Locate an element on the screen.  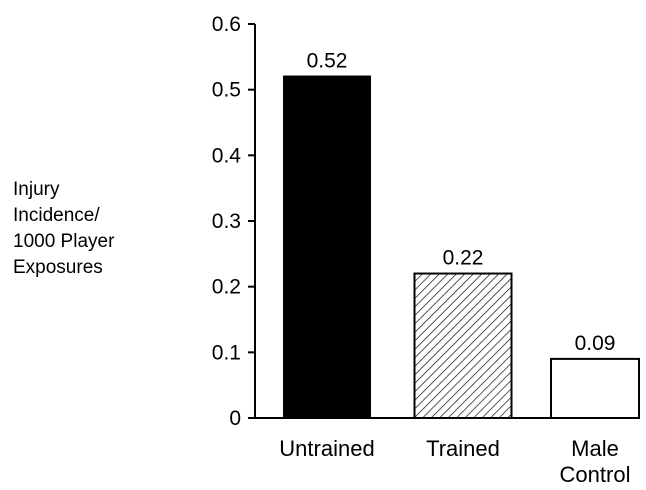
y-axis-label-line: 1000 Player is located at coordinates (64, 241).